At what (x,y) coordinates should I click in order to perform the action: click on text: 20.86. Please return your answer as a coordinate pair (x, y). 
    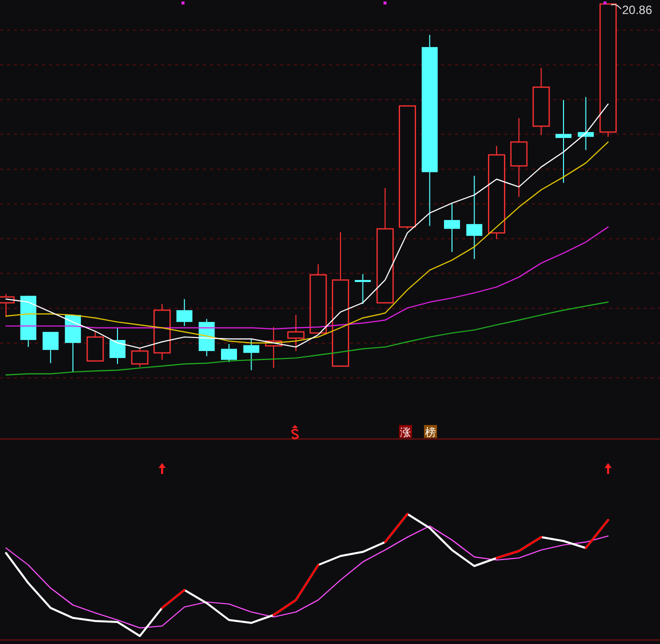
    Looking at the image, I should click on (637, 10).